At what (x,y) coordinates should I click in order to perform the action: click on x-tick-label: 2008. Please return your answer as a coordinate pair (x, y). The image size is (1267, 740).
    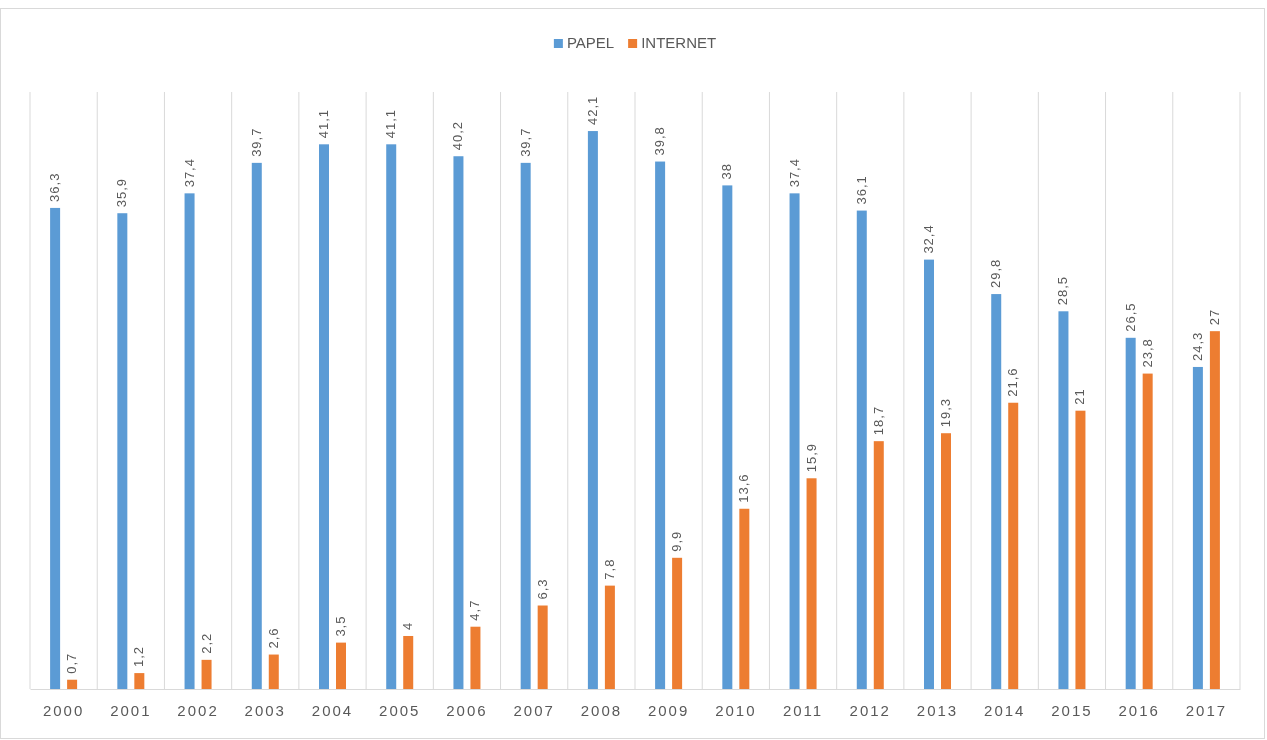
    Looking at the image, I should click on (601, 710).